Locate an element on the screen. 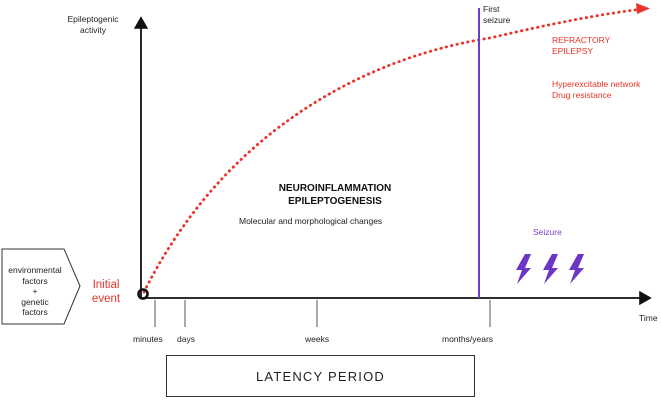 Image resolution: width=661 pixels, height=401 pixels. curve-arrowhead is located at coordinates (643, 8).